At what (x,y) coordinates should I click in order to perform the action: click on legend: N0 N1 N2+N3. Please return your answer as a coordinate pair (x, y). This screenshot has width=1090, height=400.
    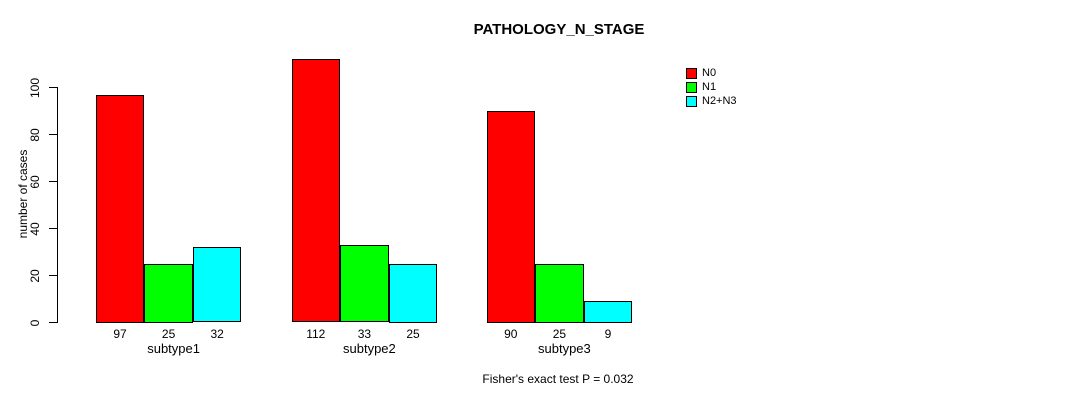
    Looking at the image, I should click on (711, 87).